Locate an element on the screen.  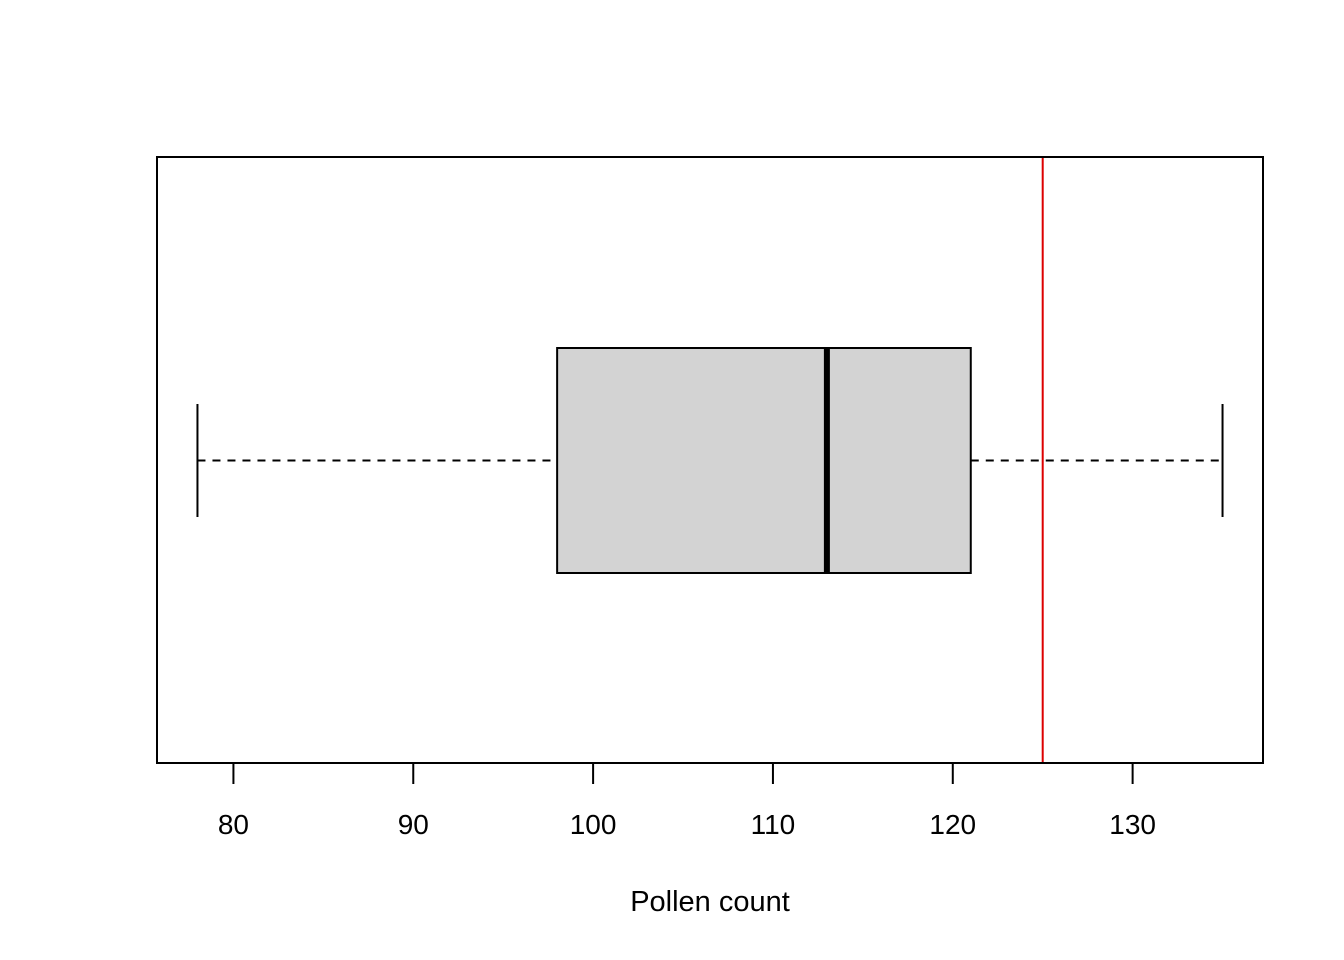
x-tick-label-80: 80 is located at coordinates (233, 824).